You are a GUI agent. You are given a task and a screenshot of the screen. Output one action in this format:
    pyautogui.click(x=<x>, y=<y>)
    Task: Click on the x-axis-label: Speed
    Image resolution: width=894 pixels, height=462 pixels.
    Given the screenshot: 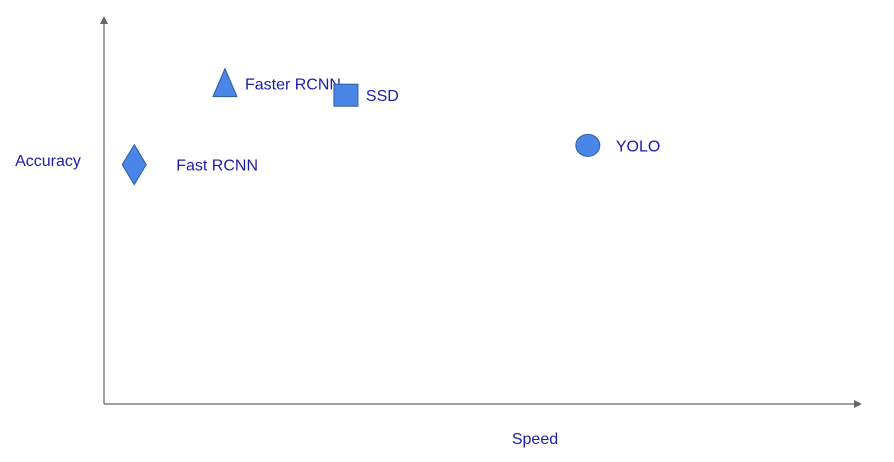 What is the action you would take?
    pyautogui.click(x=535, y=439)
    